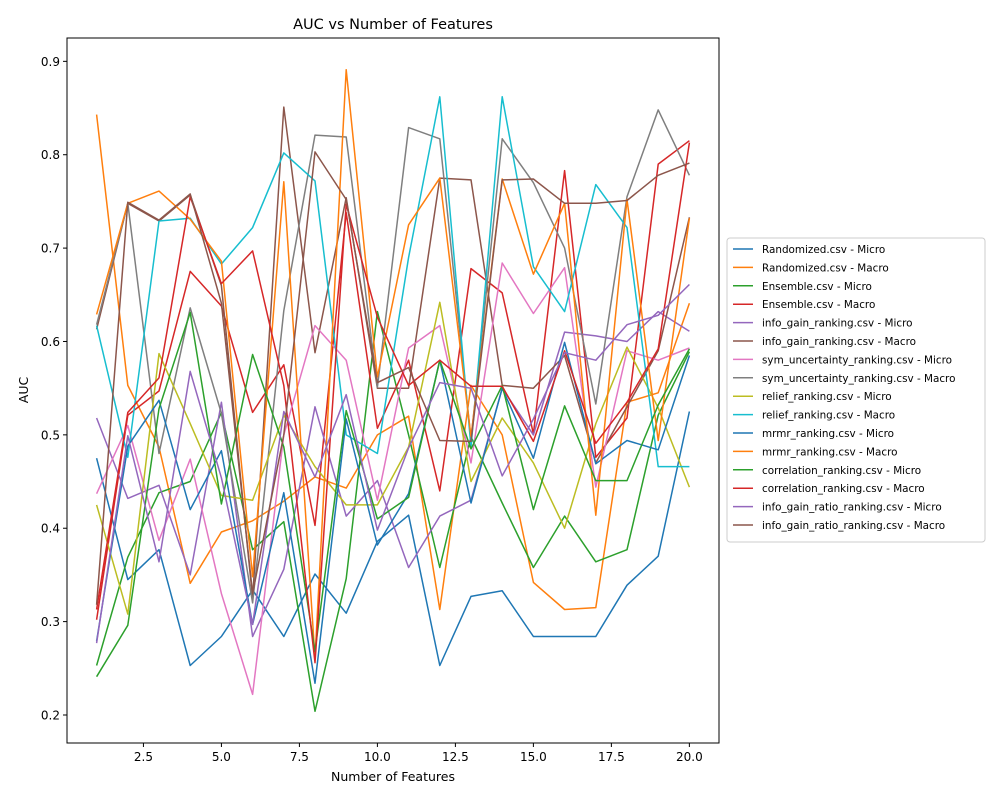 Image resolution: width=1000 pixels, height=804 pixels. Describe the element at coordinates (50, 622) in the screenshot. I see `y-tick-label: 0.3` at that location.